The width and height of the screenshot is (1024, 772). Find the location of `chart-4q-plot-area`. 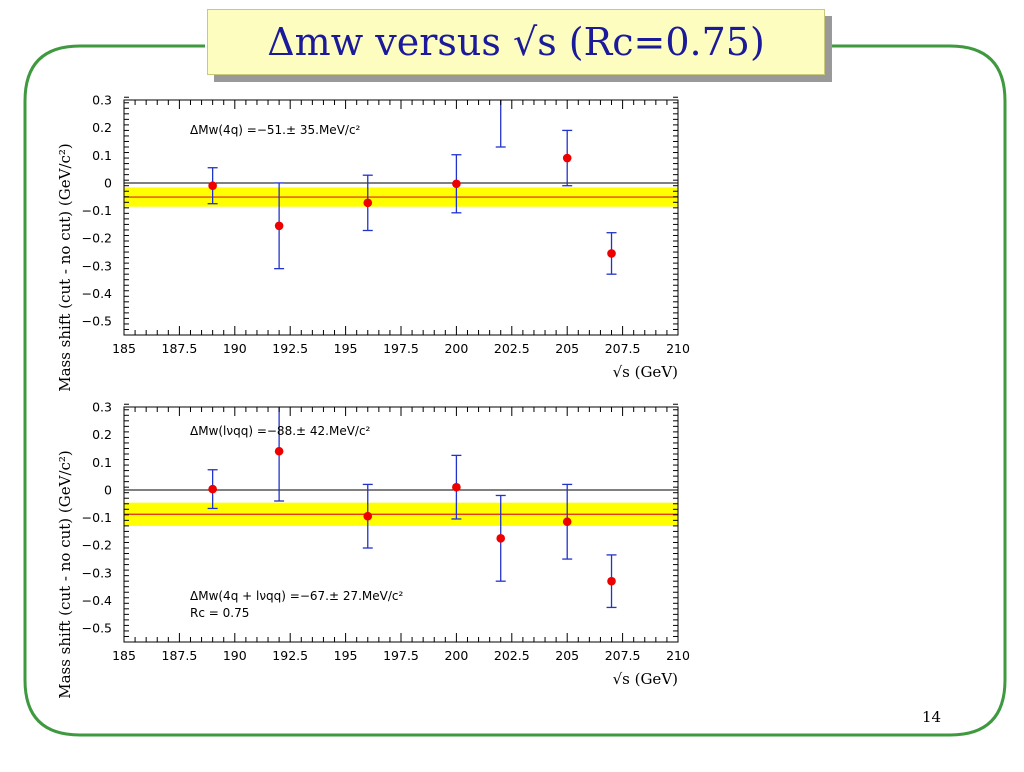

chart-4q-plot-area is located at coordinates (401, 187).